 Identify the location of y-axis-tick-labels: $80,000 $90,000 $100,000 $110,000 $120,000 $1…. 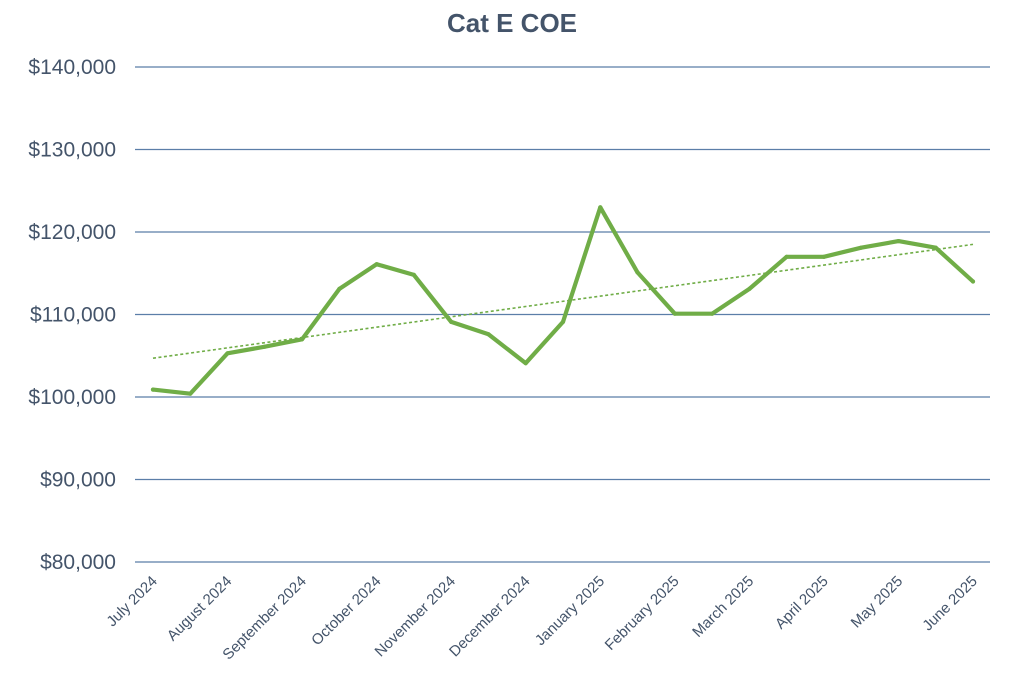
(72, 315).